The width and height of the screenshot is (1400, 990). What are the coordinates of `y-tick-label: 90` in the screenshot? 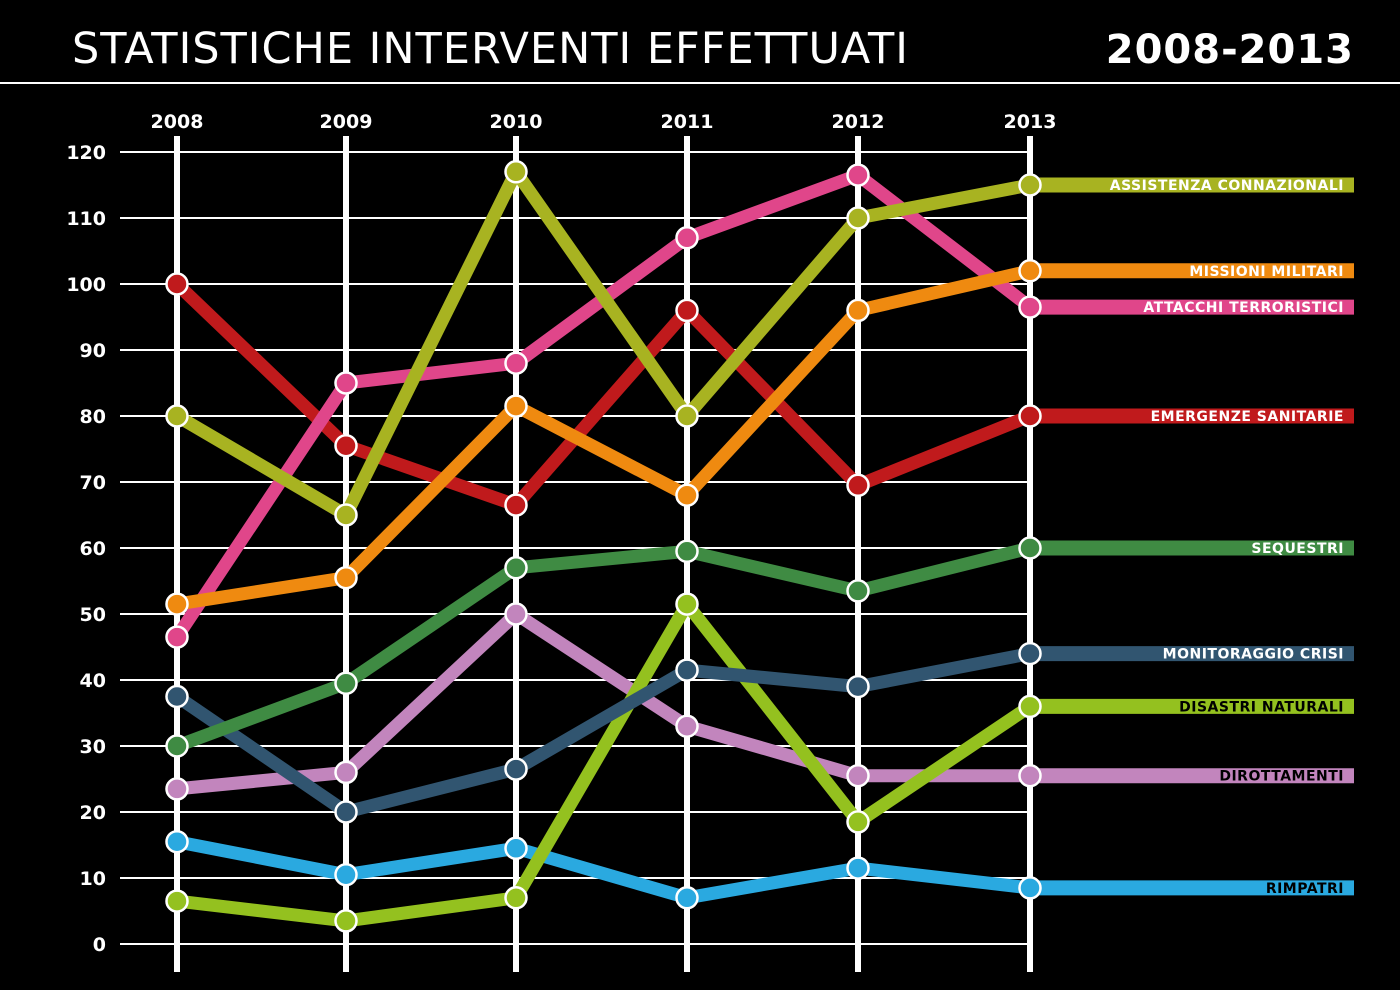 It's located at (93, 351).